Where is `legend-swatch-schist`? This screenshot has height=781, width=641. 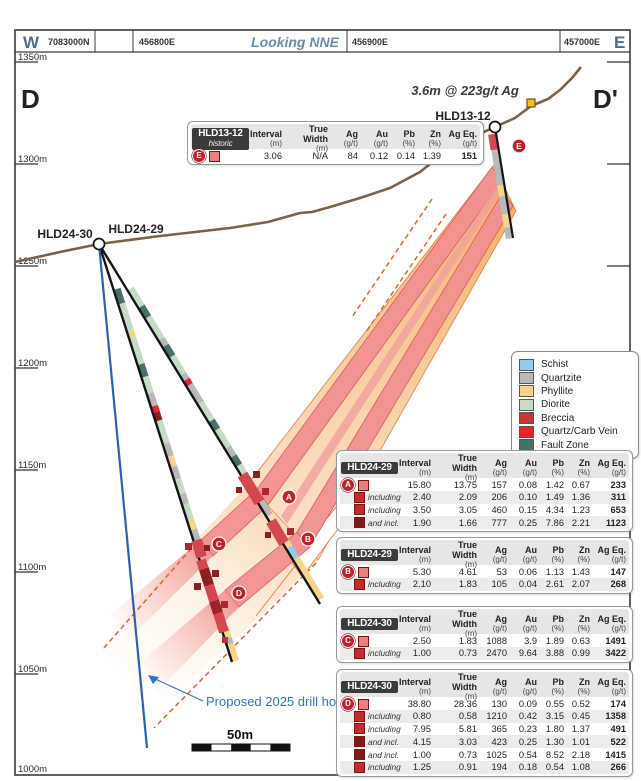 legend-swatch-schist is located at coordinates (526, 364).